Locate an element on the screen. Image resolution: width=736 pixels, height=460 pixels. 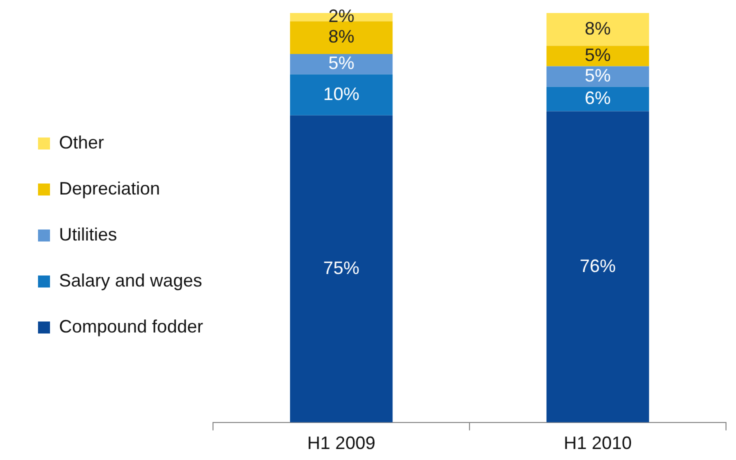
data-label: 75% is located at coordinates (341, 268).